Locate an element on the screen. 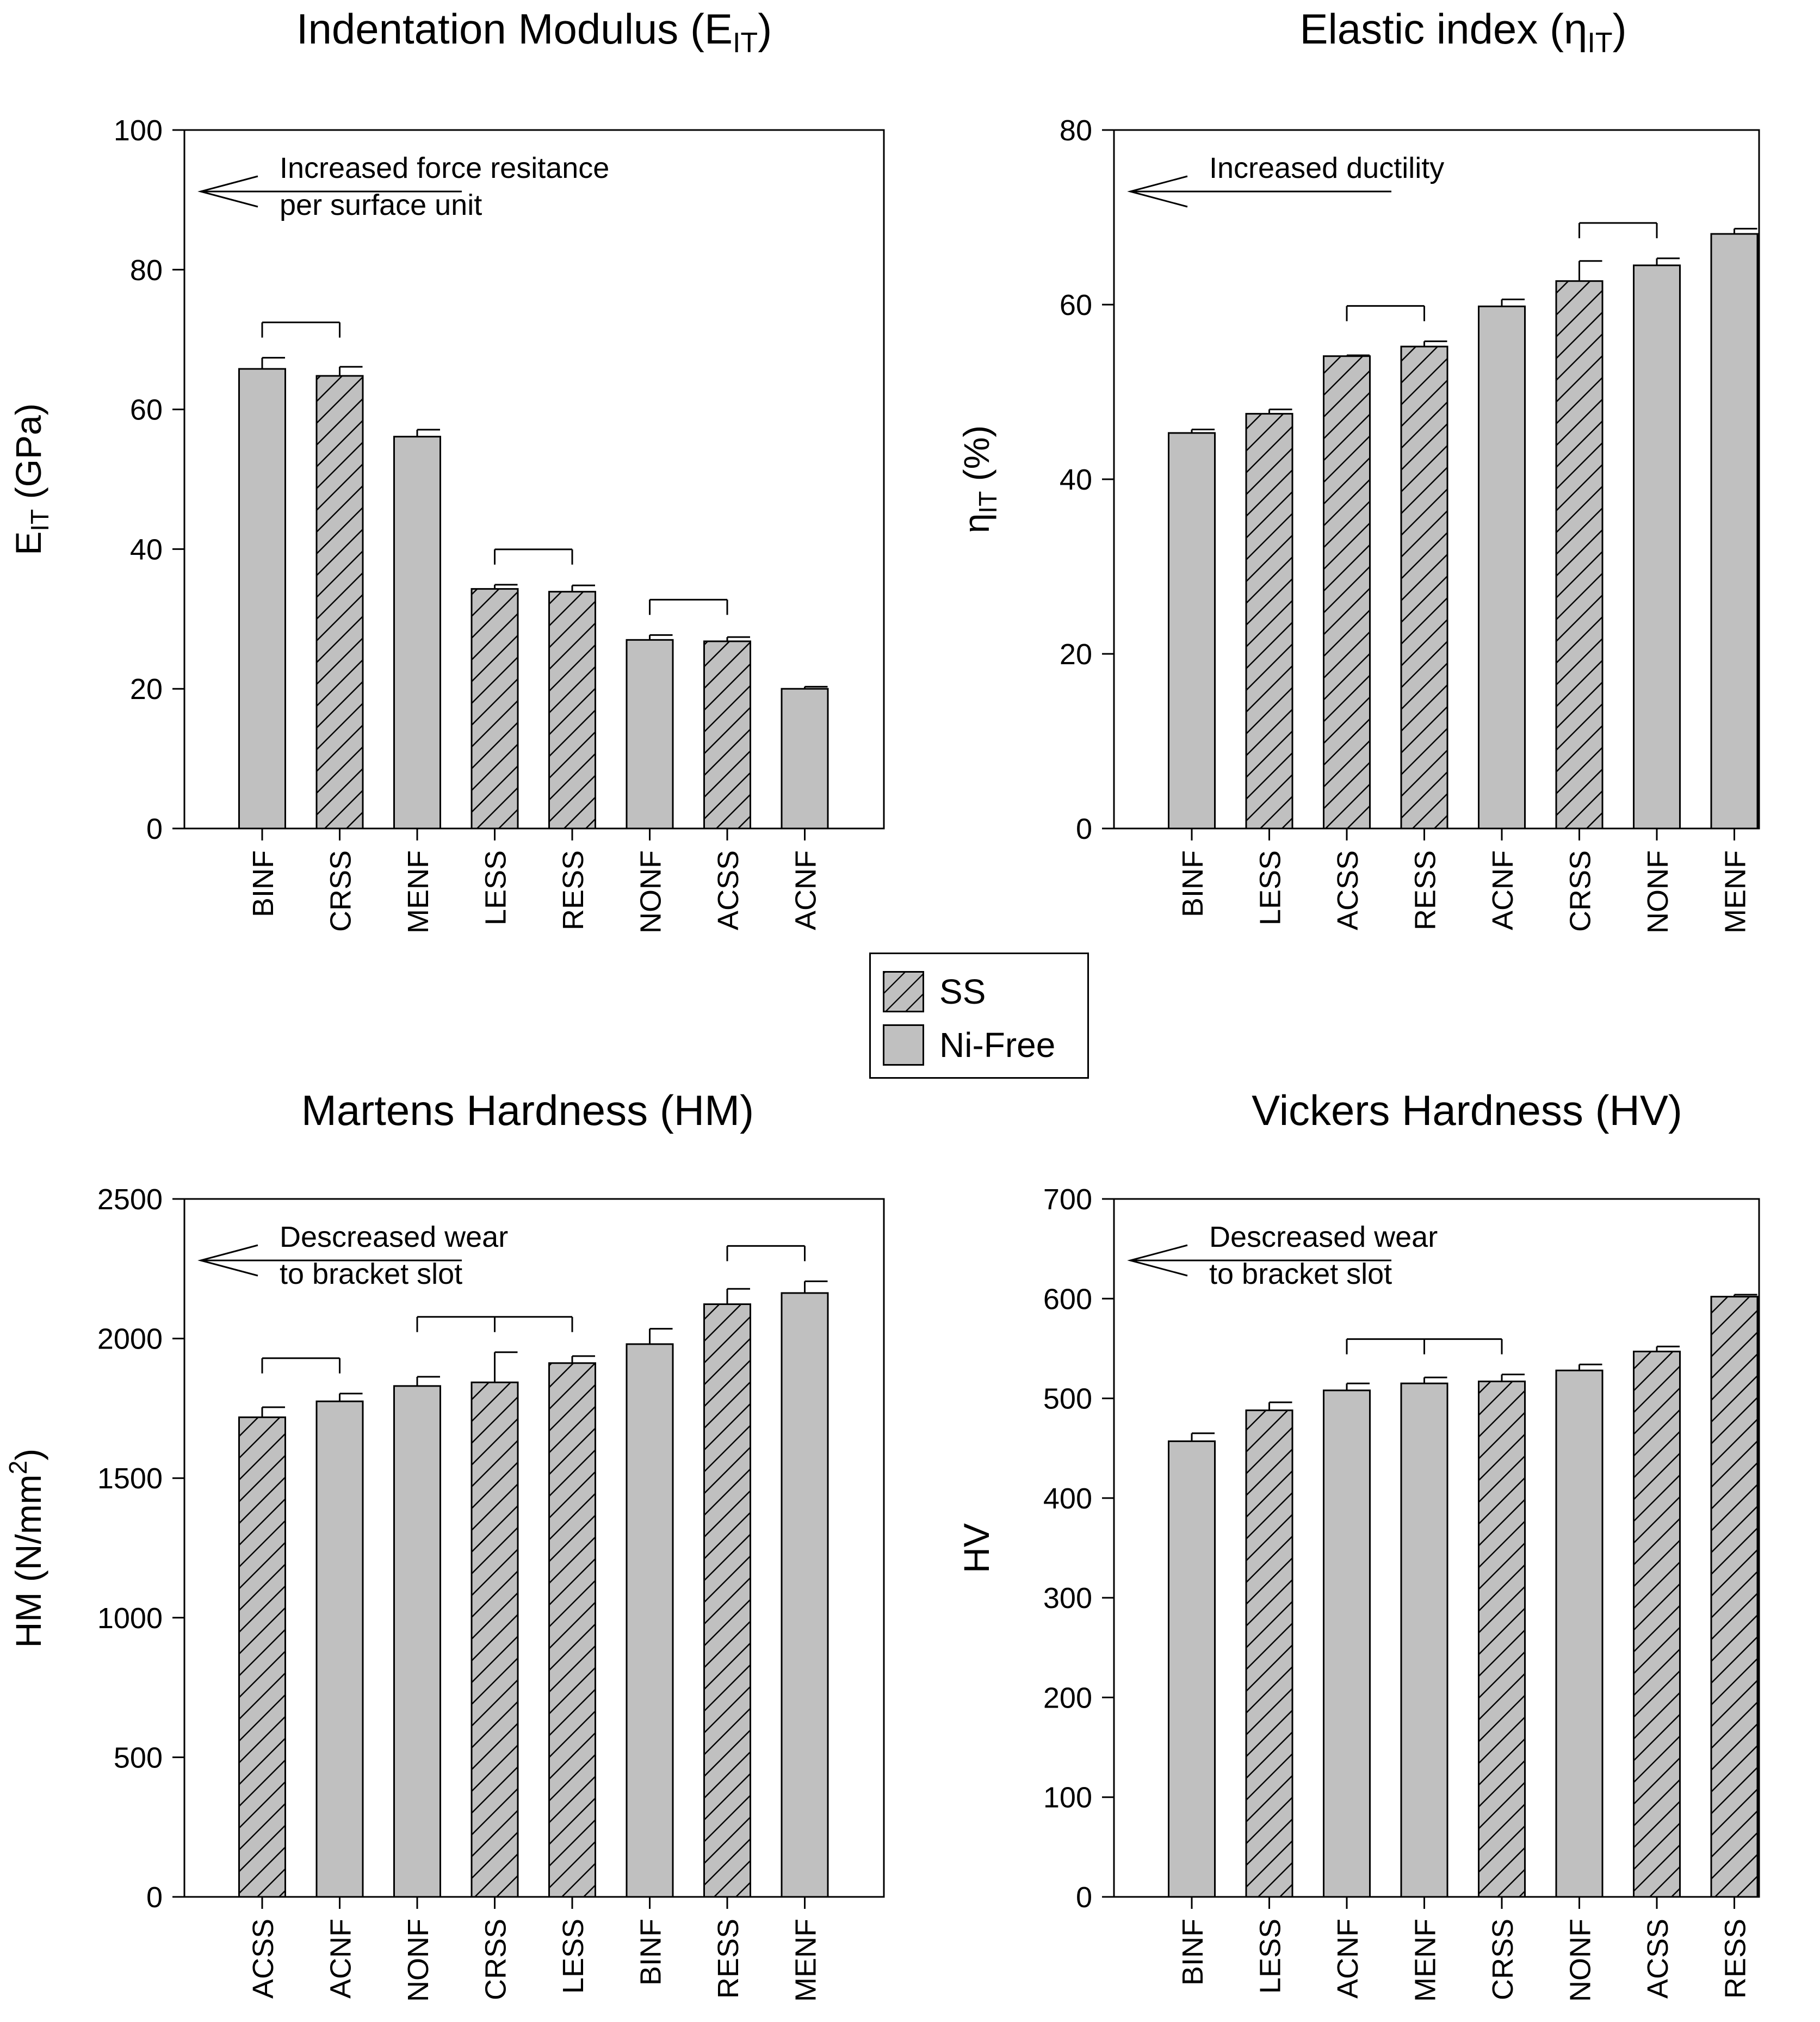 The width and height of the screenshot is (1820, 2022). y-axis-label: HV is located at coordinates (976, 1548).